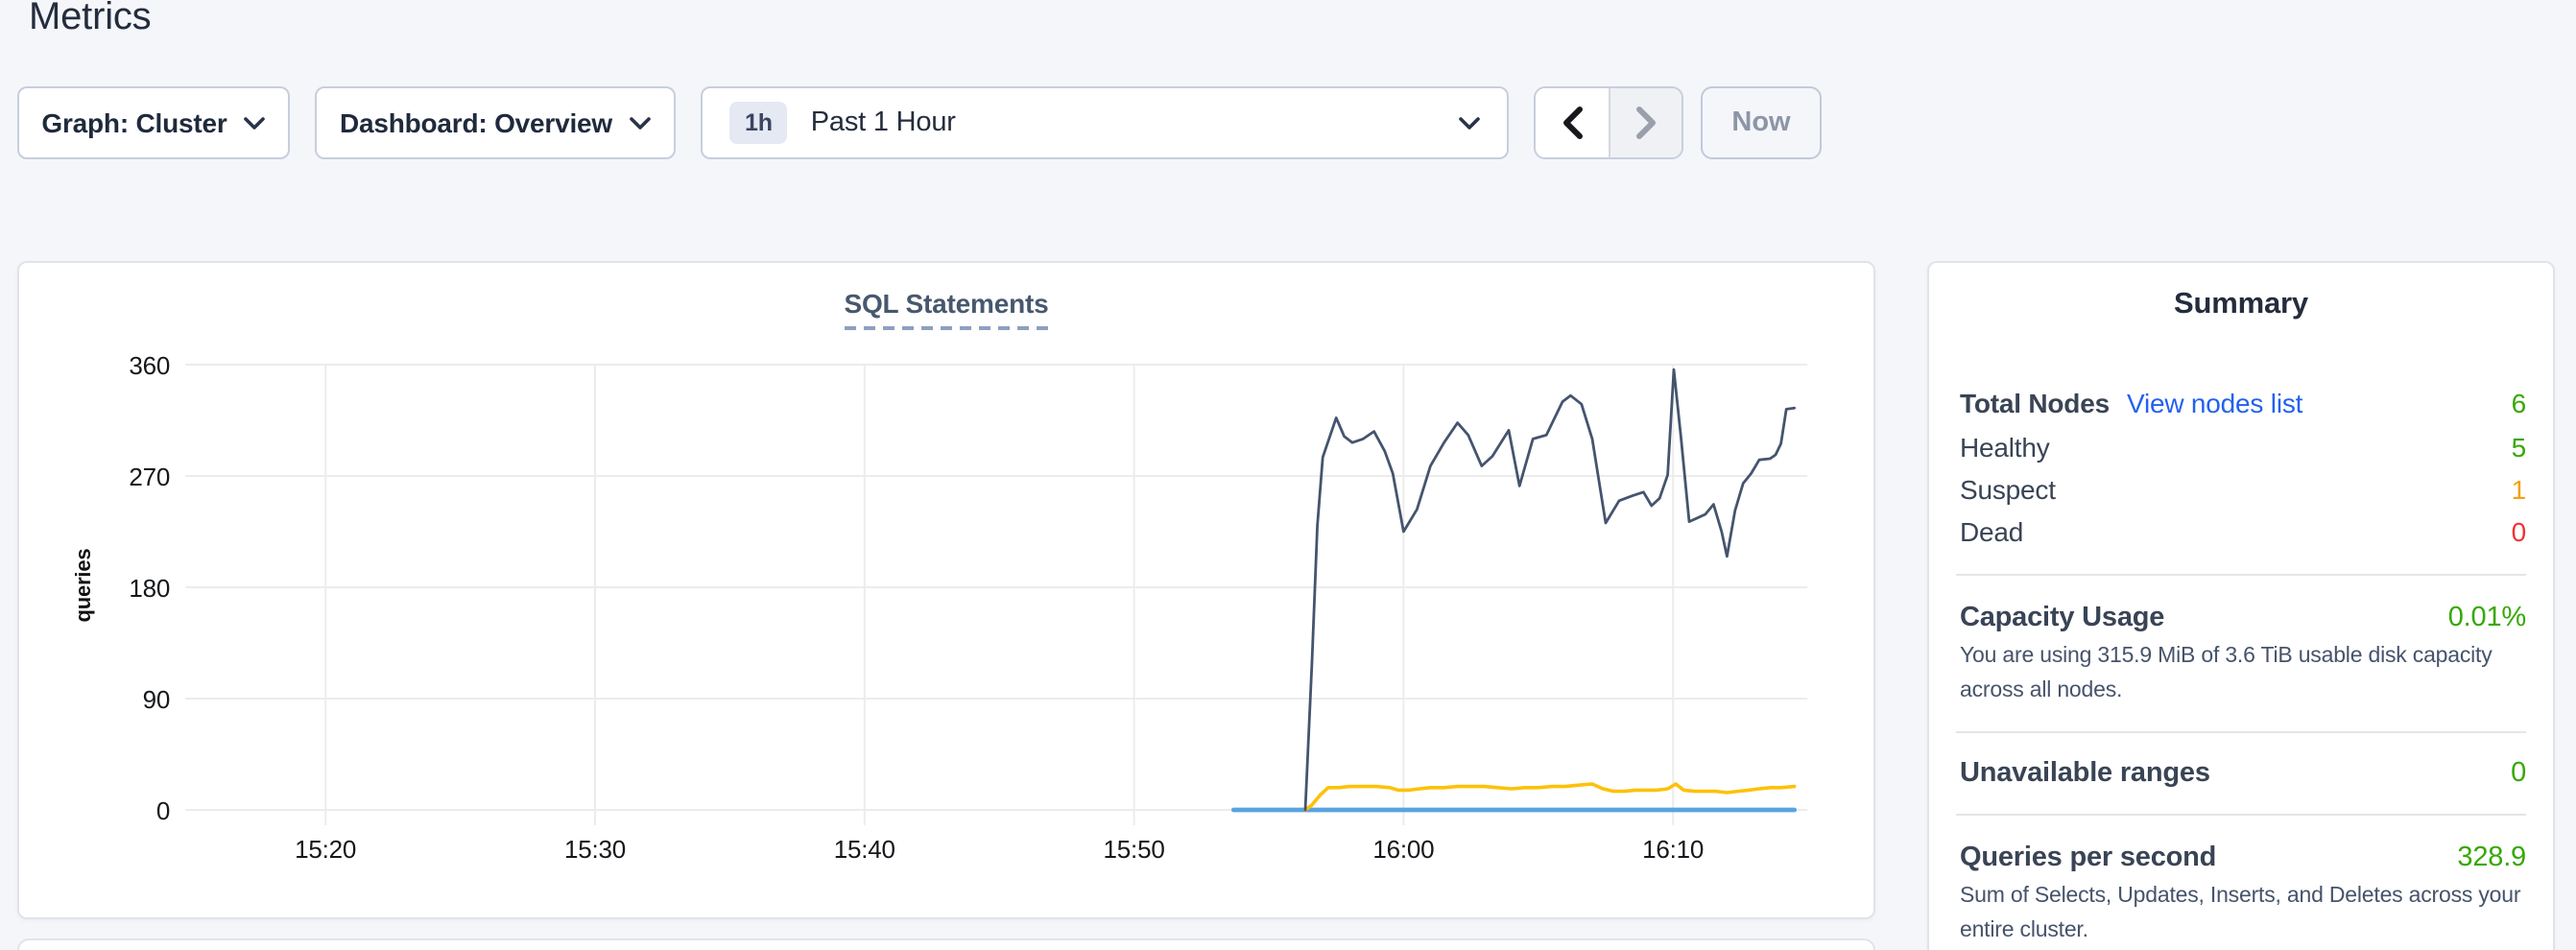  I want to click on total-nodes-value: 6, so click(2519, 403).